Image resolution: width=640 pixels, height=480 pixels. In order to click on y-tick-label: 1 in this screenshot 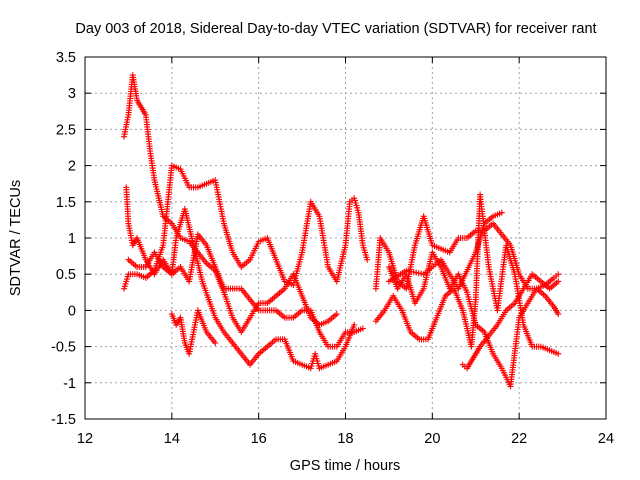, I will do `click(72, 239)`.